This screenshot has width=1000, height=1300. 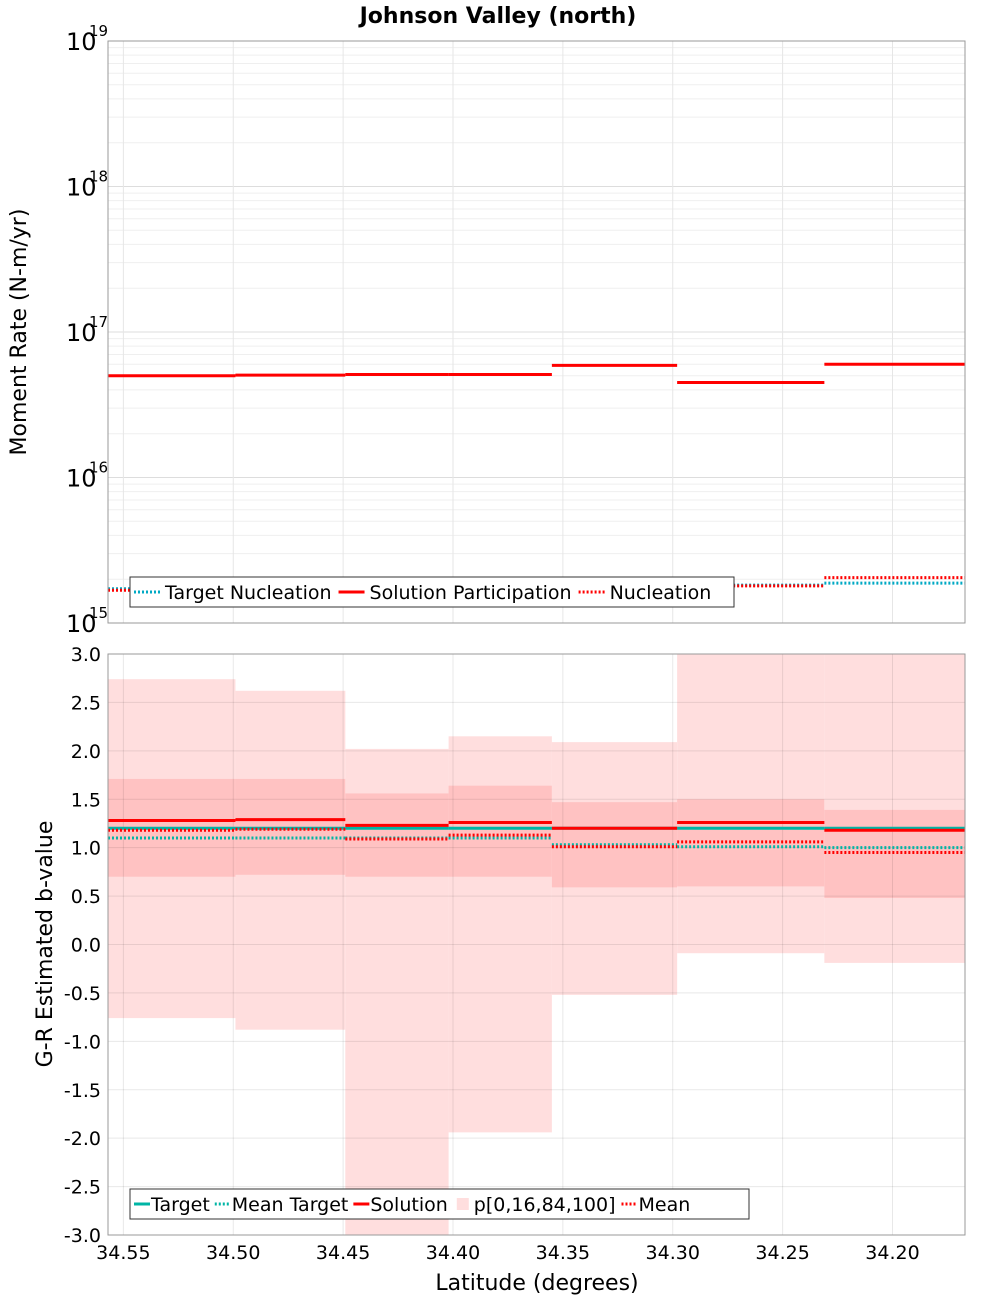 I want to click on solution-series, so click(x=536, y=825).